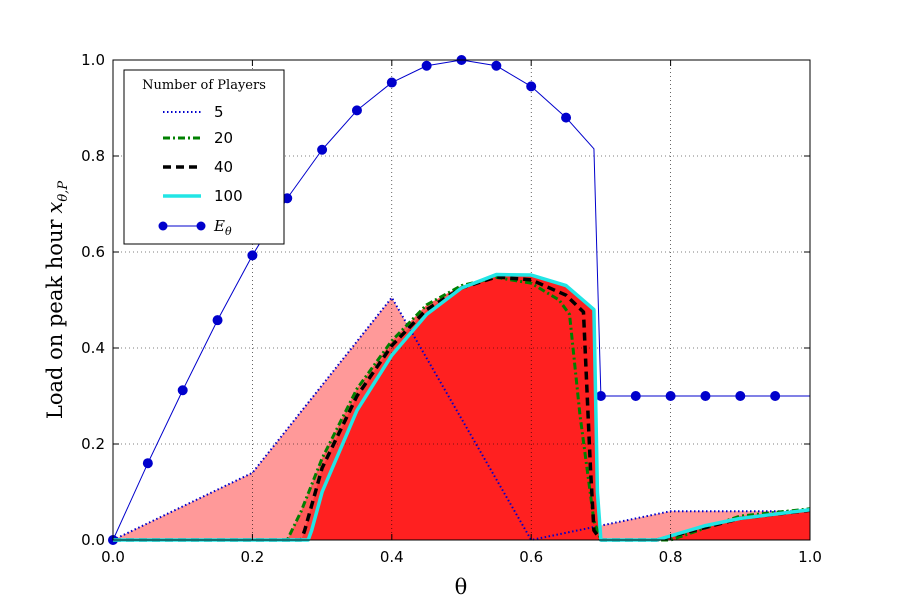 Image resolution: width=900 pixels, height=600 pixels. Describe the element at coordinates (93, 252) in the screenshot. I see `y-tick-label: 0.6` at that location.